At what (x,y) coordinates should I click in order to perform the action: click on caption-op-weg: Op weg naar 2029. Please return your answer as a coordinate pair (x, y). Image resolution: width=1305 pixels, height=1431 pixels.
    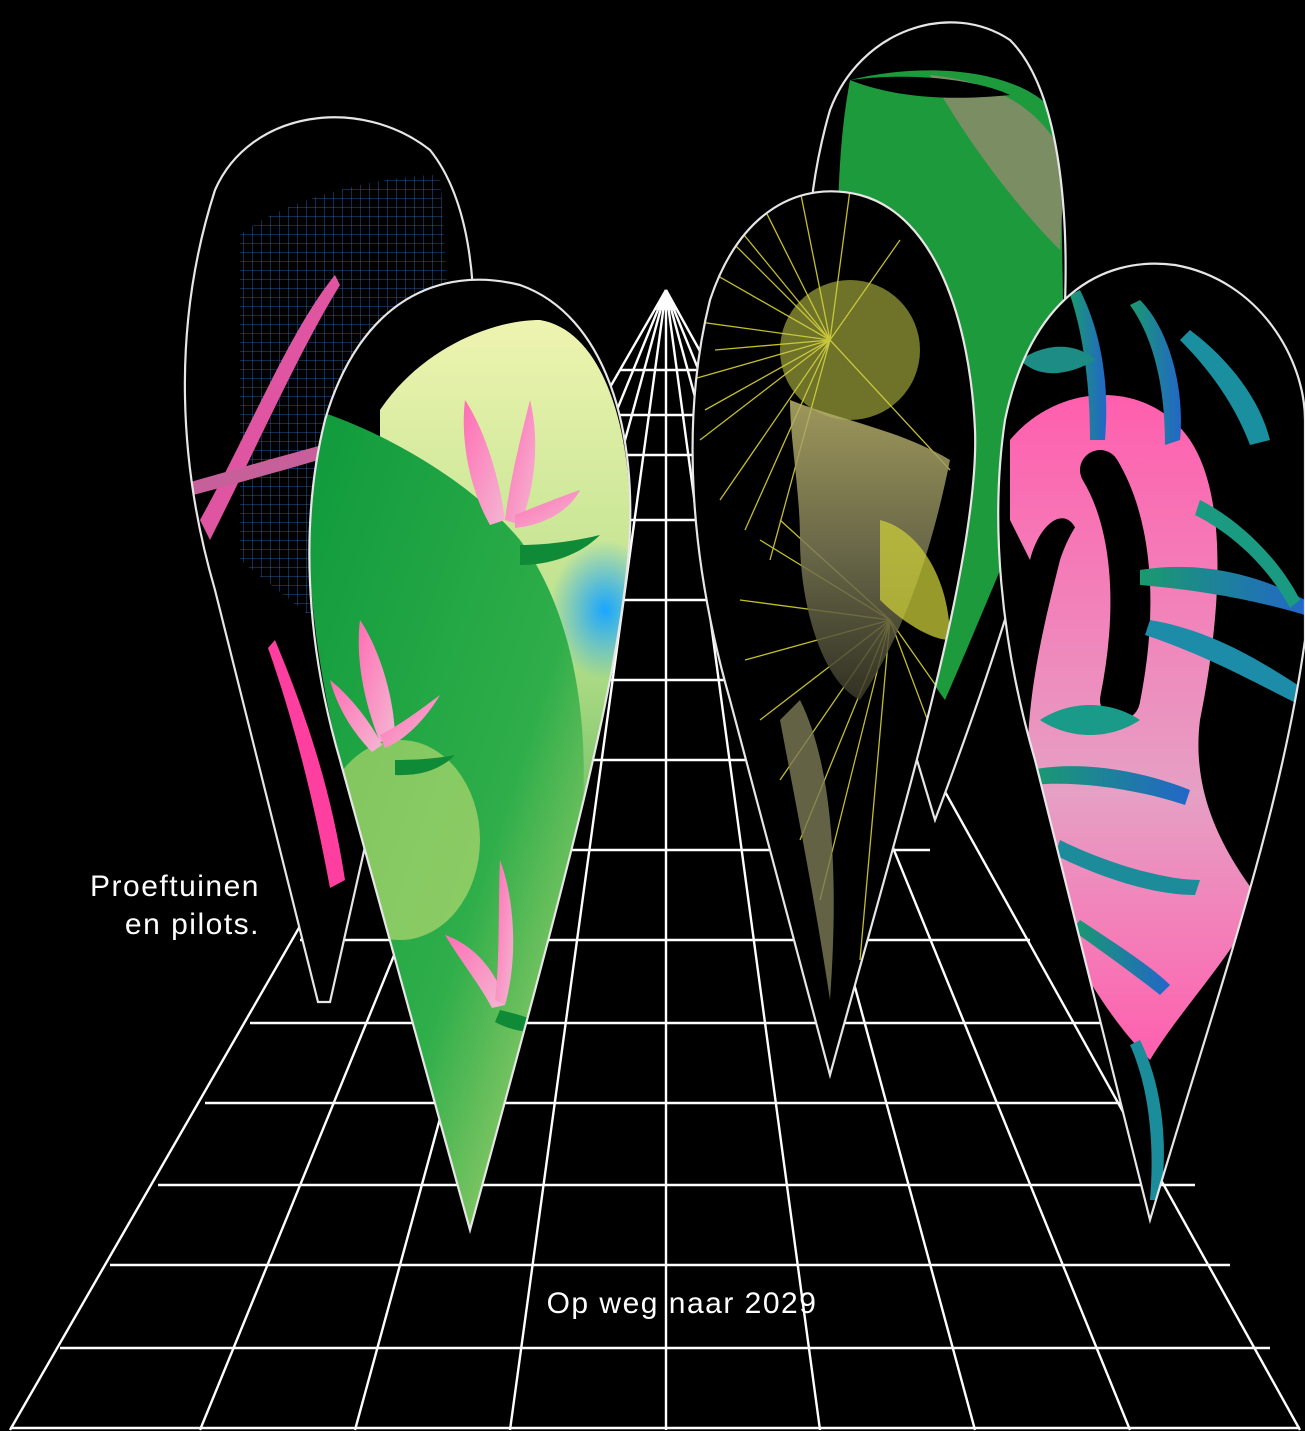
    Looking at the image, I should click on (682, 1303).